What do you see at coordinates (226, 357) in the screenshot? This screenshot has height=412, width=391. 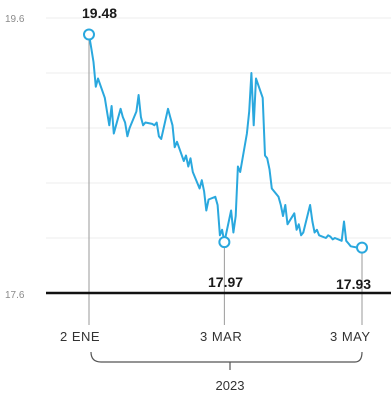 I see `year-bracket` at bounding box center [226, 357].